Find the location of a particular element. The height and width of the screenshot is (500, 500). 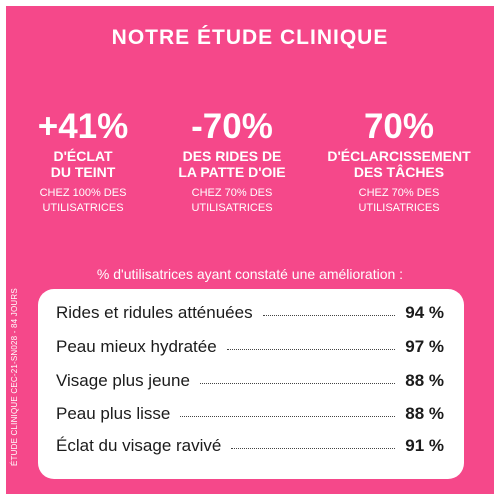

stat-description: D'ÉCLAT DU TEINT is located at coordinates (83, 164).